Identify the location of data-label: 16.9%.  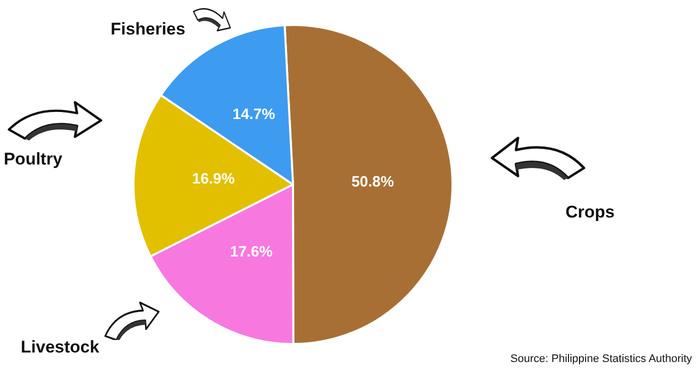
(213, 179).